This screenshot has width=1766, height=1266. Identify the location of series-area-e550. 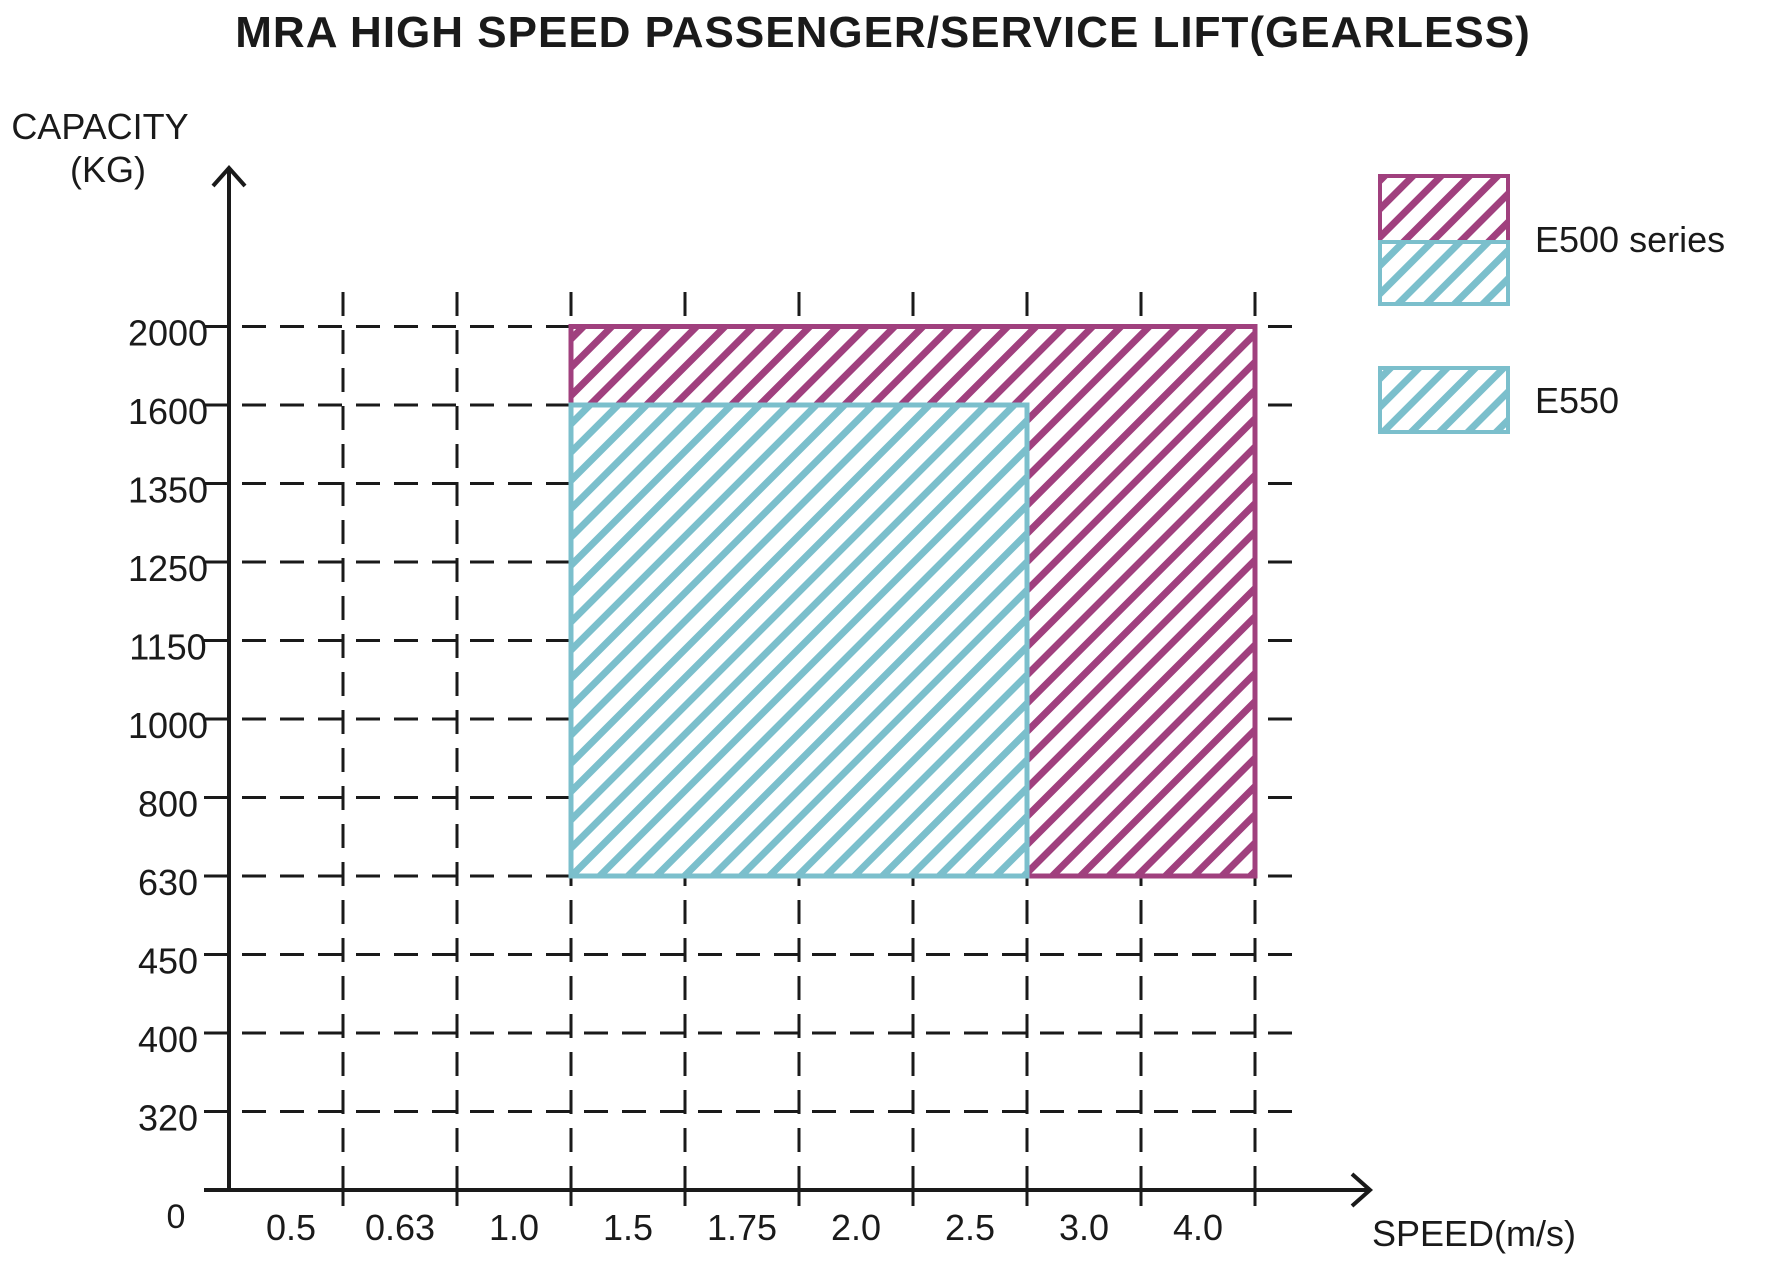
(799, 640).